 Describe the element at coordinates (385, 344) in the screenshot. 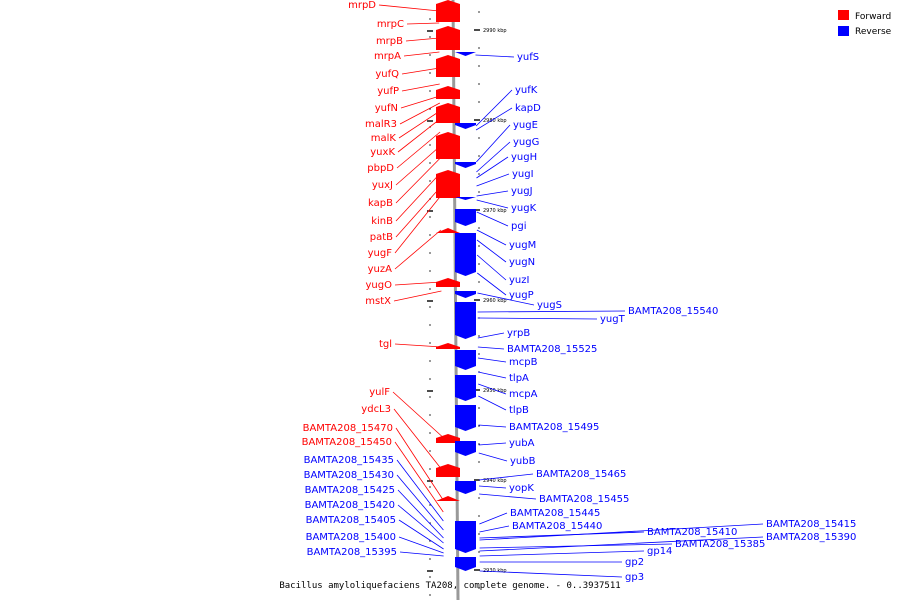

I see `gene-label: tgl` at that location.